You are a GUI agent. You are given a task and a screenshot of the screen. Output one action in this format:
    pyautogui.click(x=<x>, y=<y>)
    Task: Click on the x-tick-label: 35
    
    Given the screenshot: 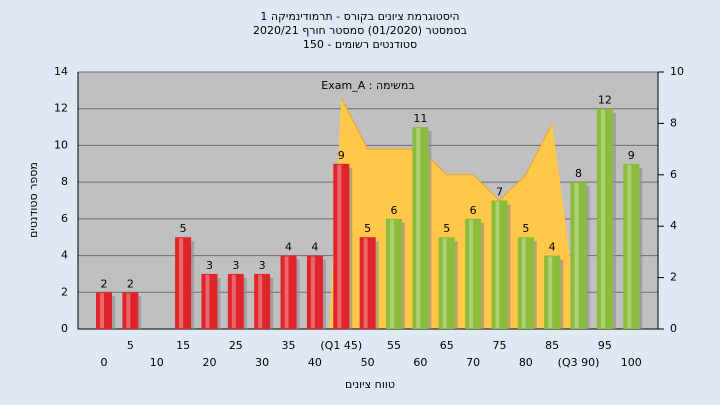 What is the action you would take?
    pyautogui.click(x=289, y=345)
    